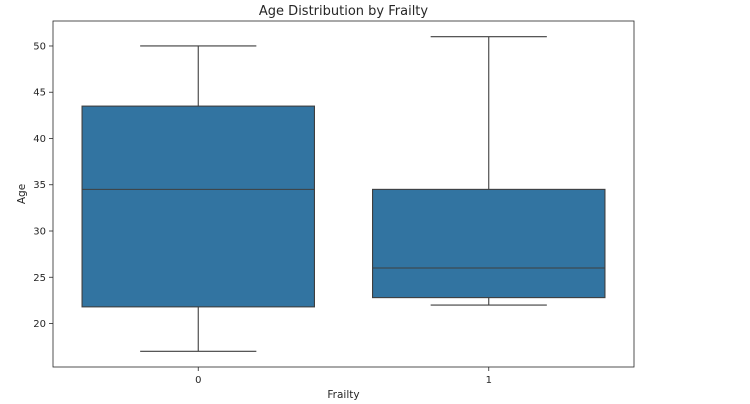 This screenshot has width=750, height=404. Describe the element at coordinates (39, 232) in the screenshot. I see `y-tick-label: 30` at that location.